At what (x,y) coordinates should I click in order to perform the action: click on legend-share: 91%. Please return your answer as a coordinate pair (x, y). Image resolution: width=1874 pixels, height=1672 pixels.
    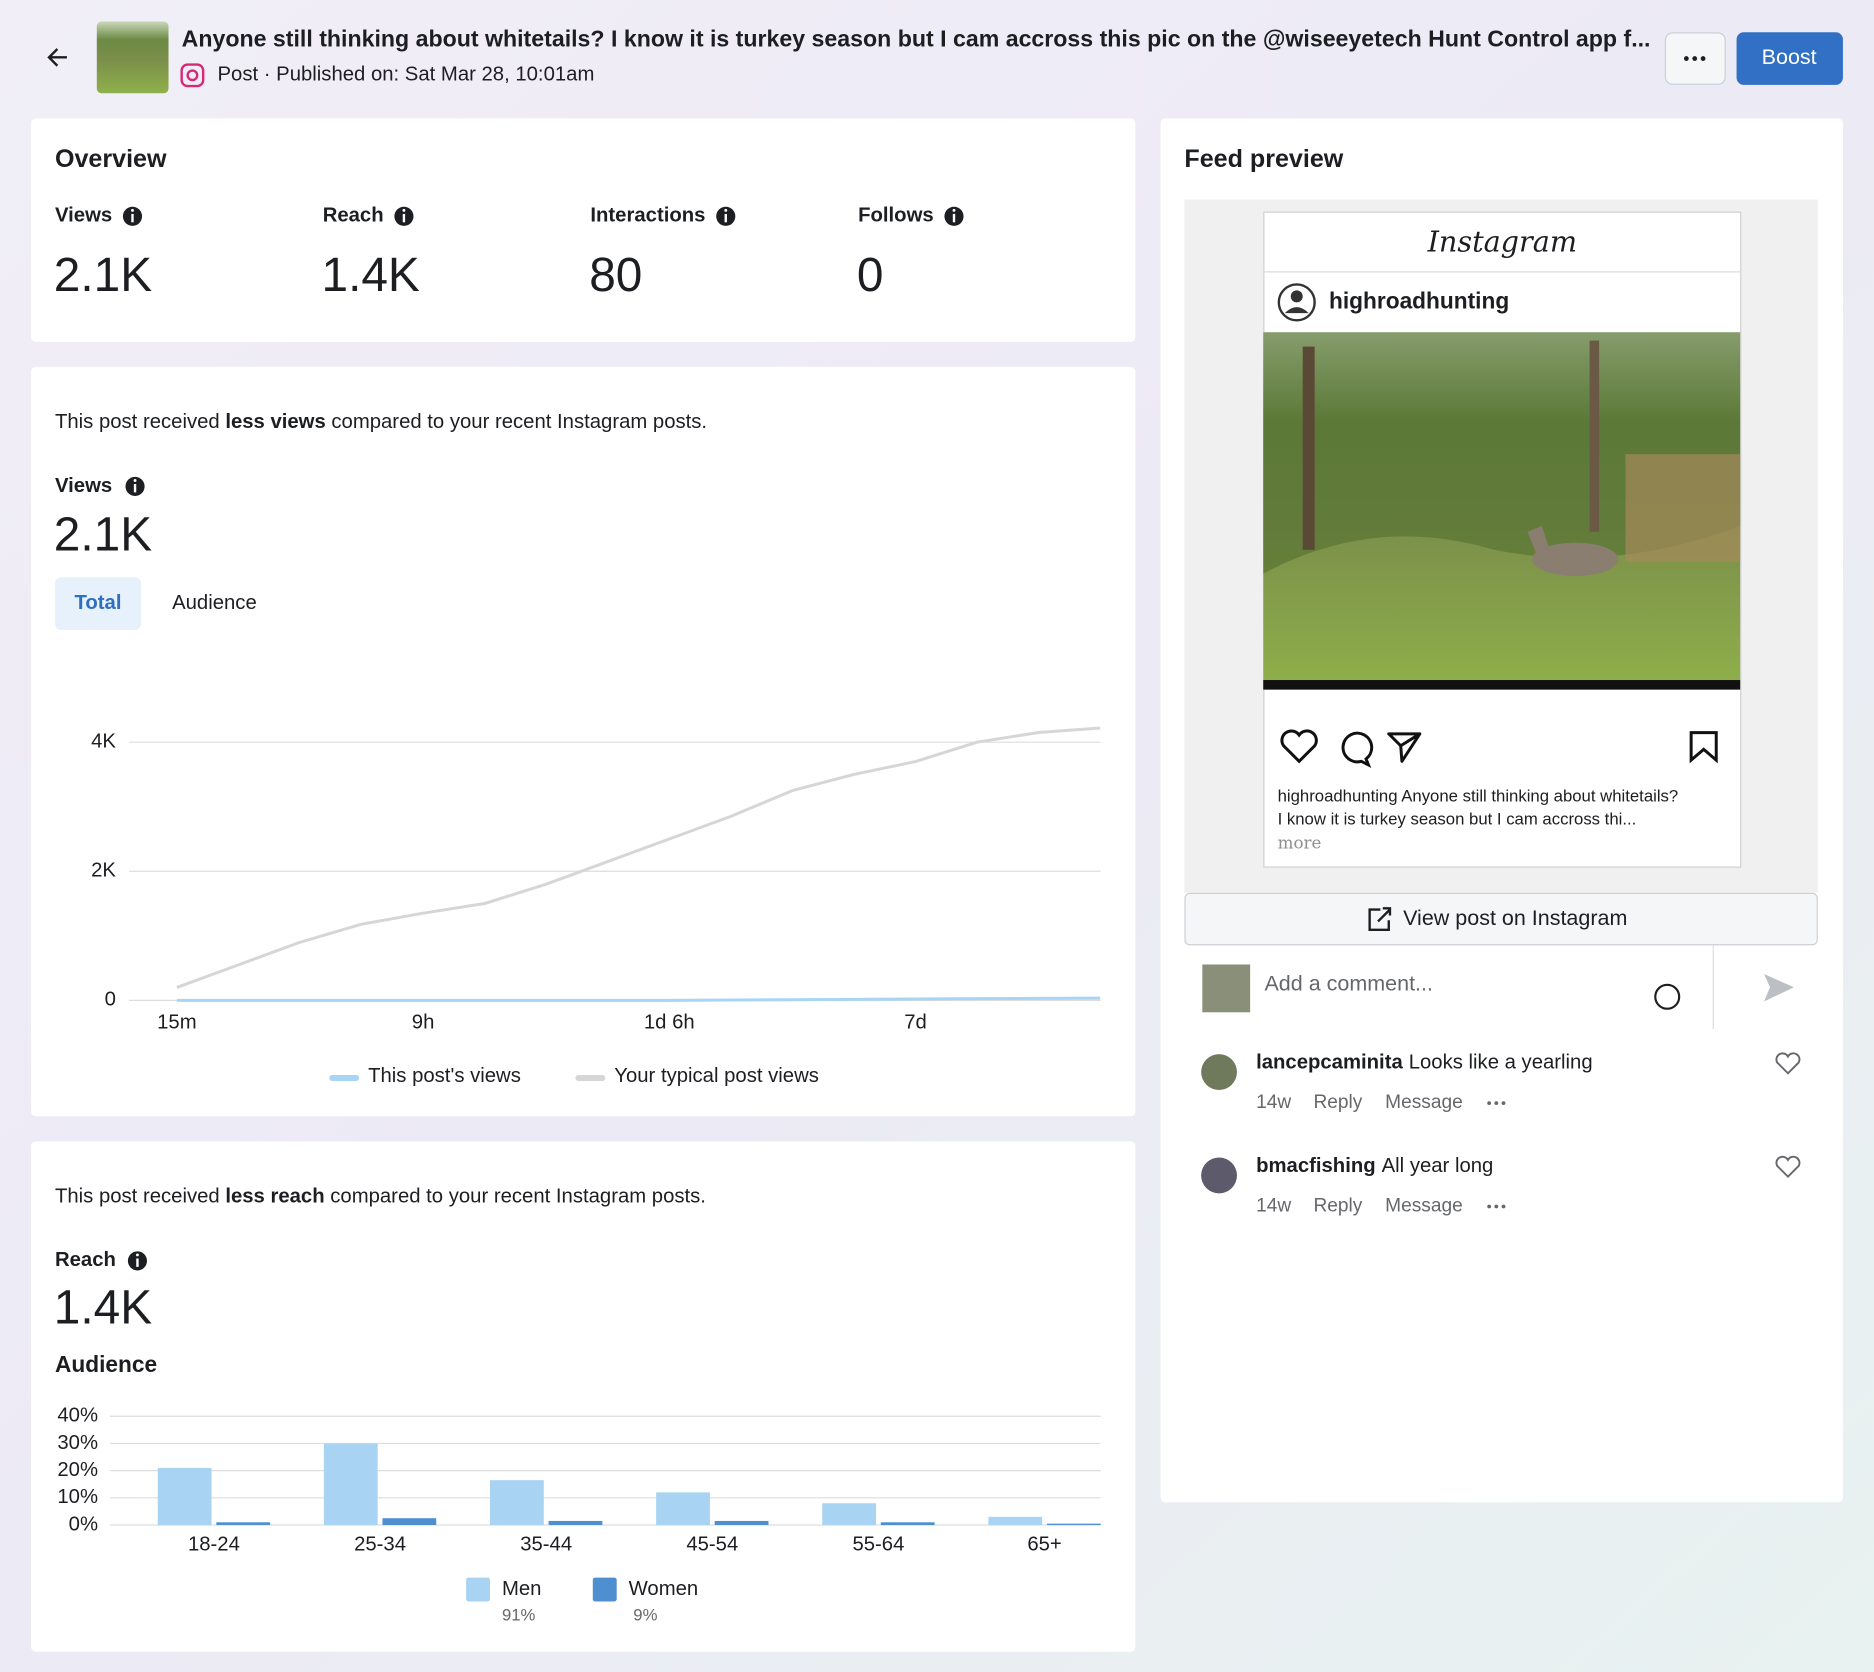
    Looking at the image, I should click on (519, 1614).